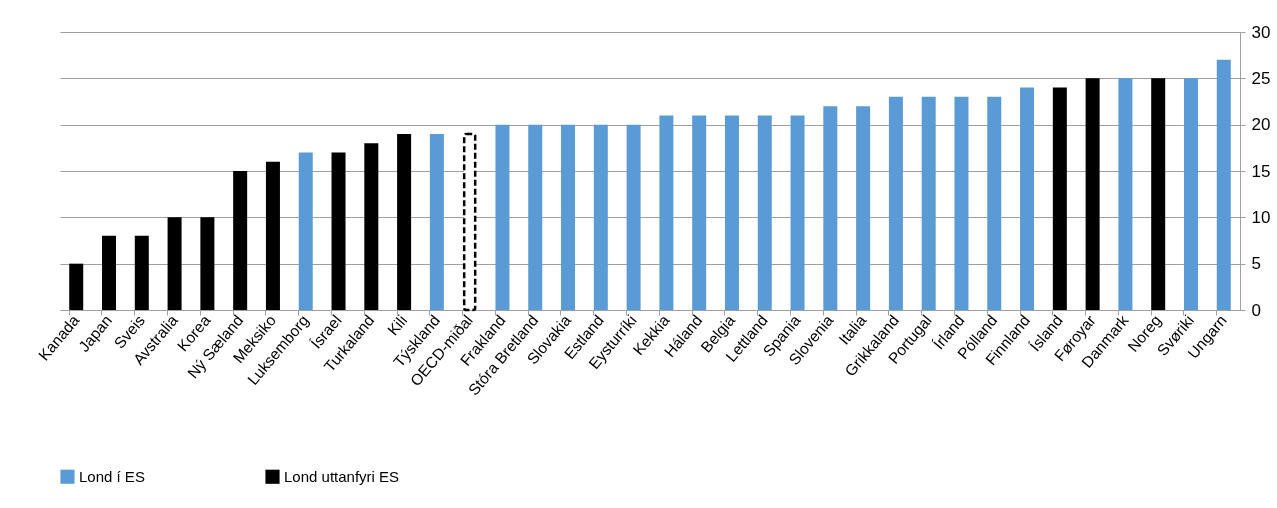 The height and width of the screenshot is (508, 1277). What do you see at coordinates (1261, 125) in the screenshot?
I see `y-tick-label: 20` at bounding box center [1261, 125].